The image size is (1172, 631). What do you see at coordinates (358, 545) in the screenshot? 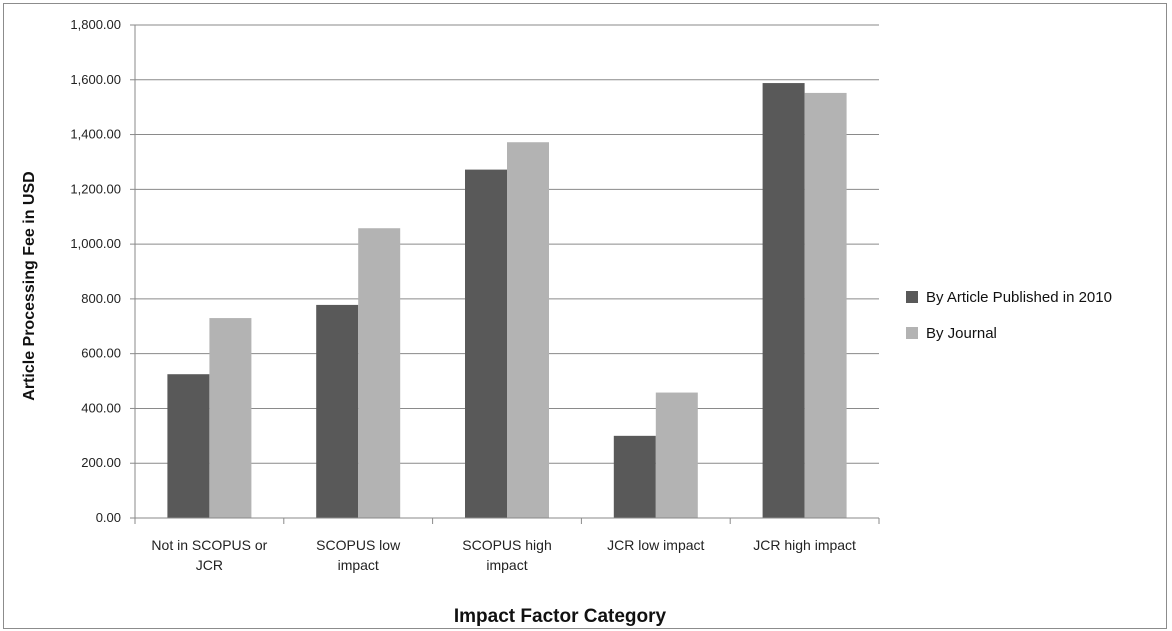
I see `x-tick-label-line: SCOPUS low` at bounding box center [358, 545].